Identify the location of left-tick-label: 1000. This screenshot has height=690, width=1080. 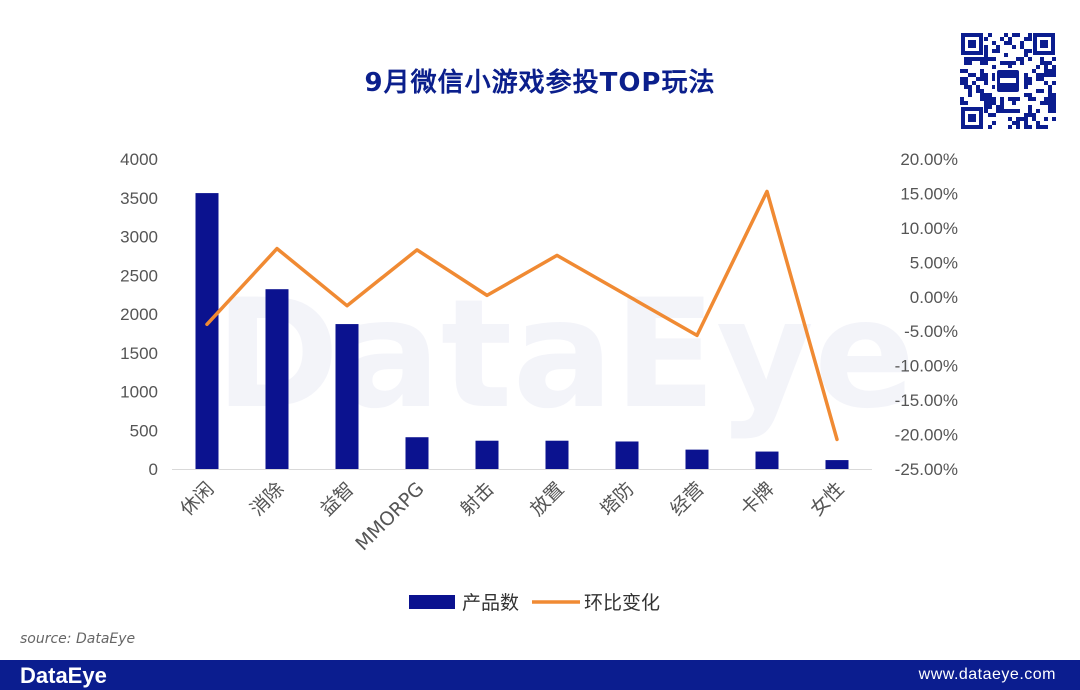
(139, 392).